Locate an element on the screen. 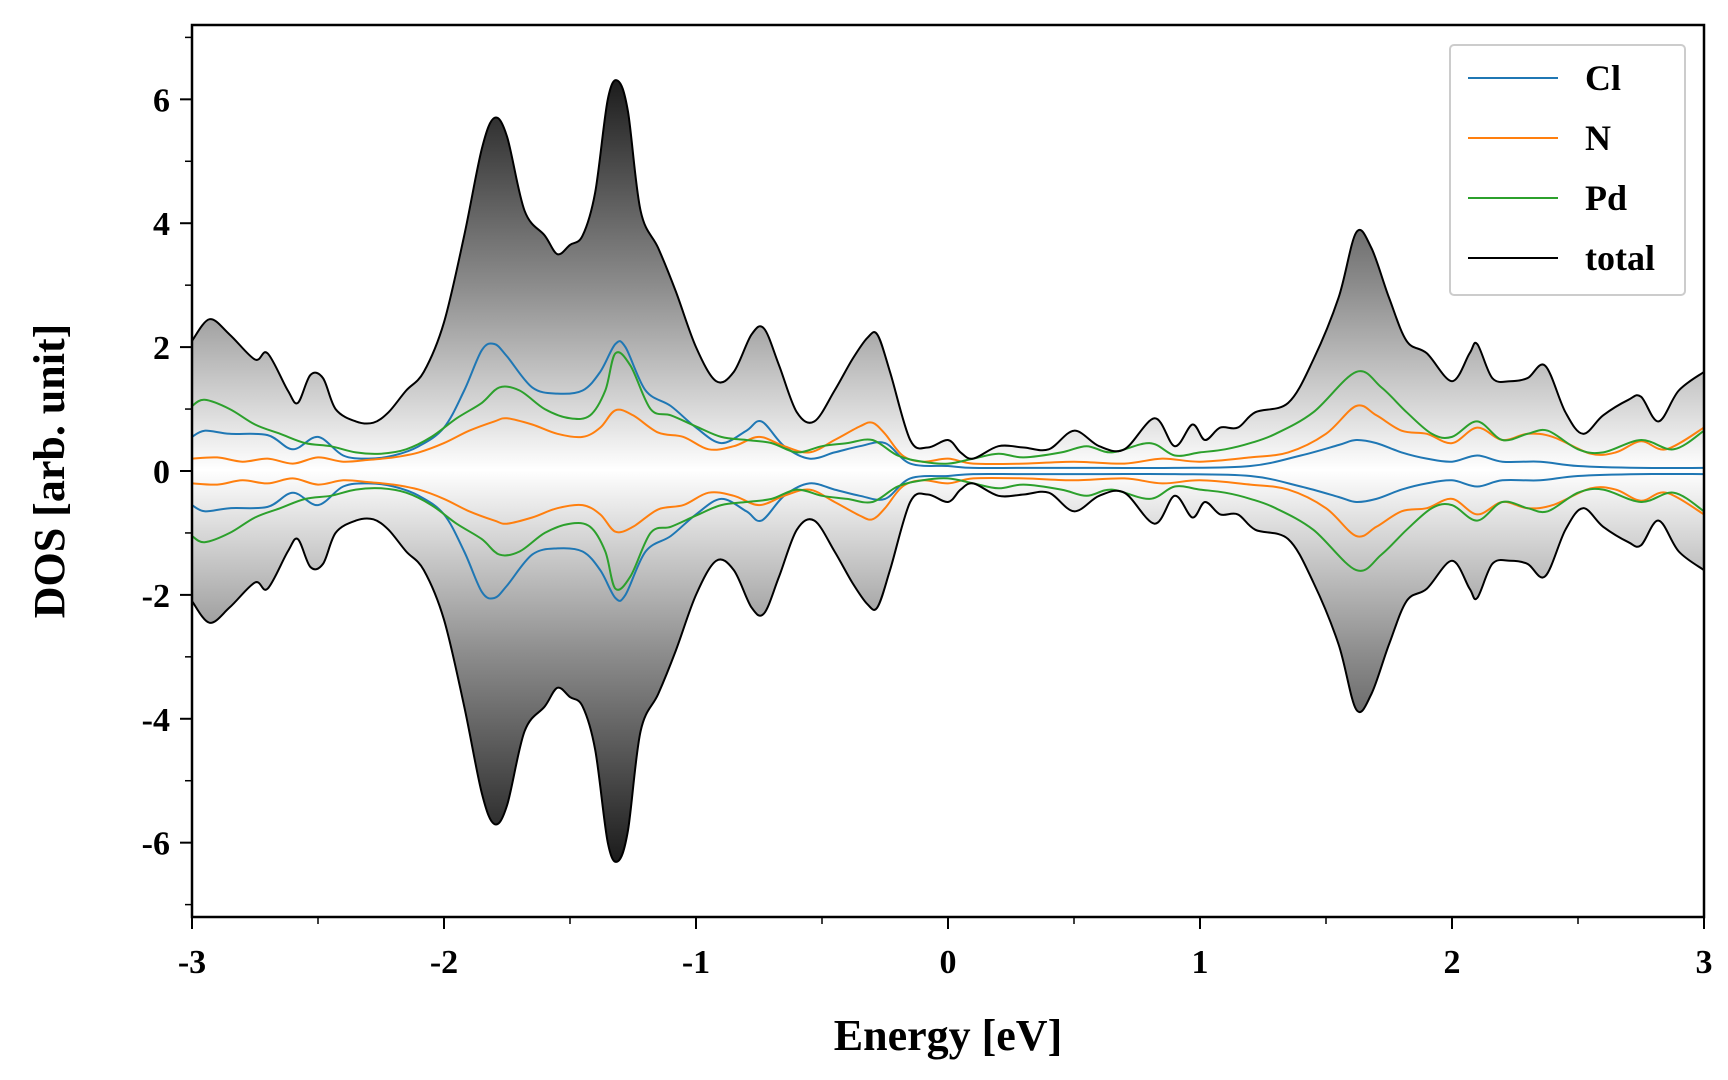  legend-label-cl: Cl is located at coordinates (1603, 78).